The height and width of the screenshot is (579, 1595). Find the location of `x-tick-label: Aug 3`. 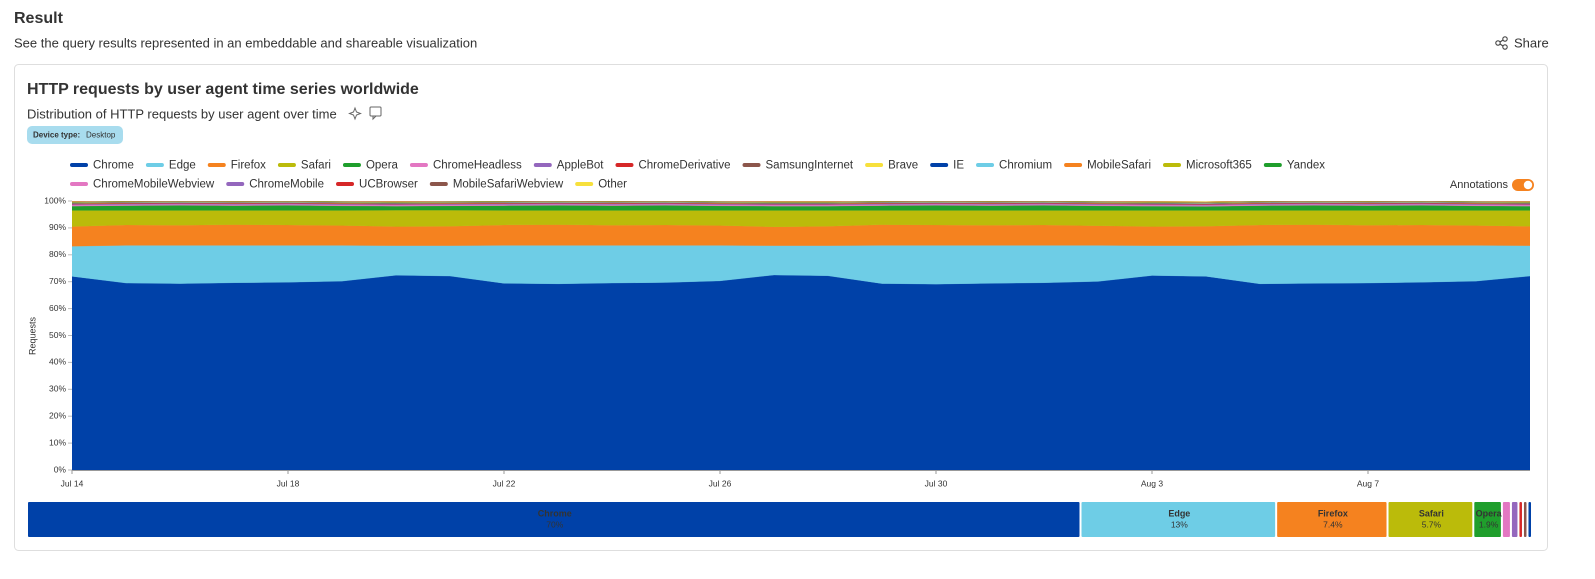

x-tick-label: Aug 3 is located at coordinates (1152, 483).